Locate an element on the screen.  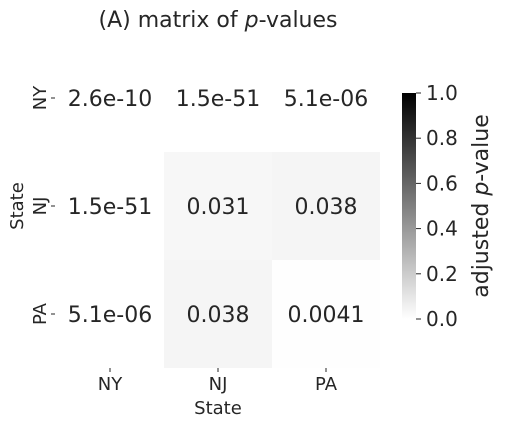
cell-value-label: 0.0041 is located at coordinates (326, 315).